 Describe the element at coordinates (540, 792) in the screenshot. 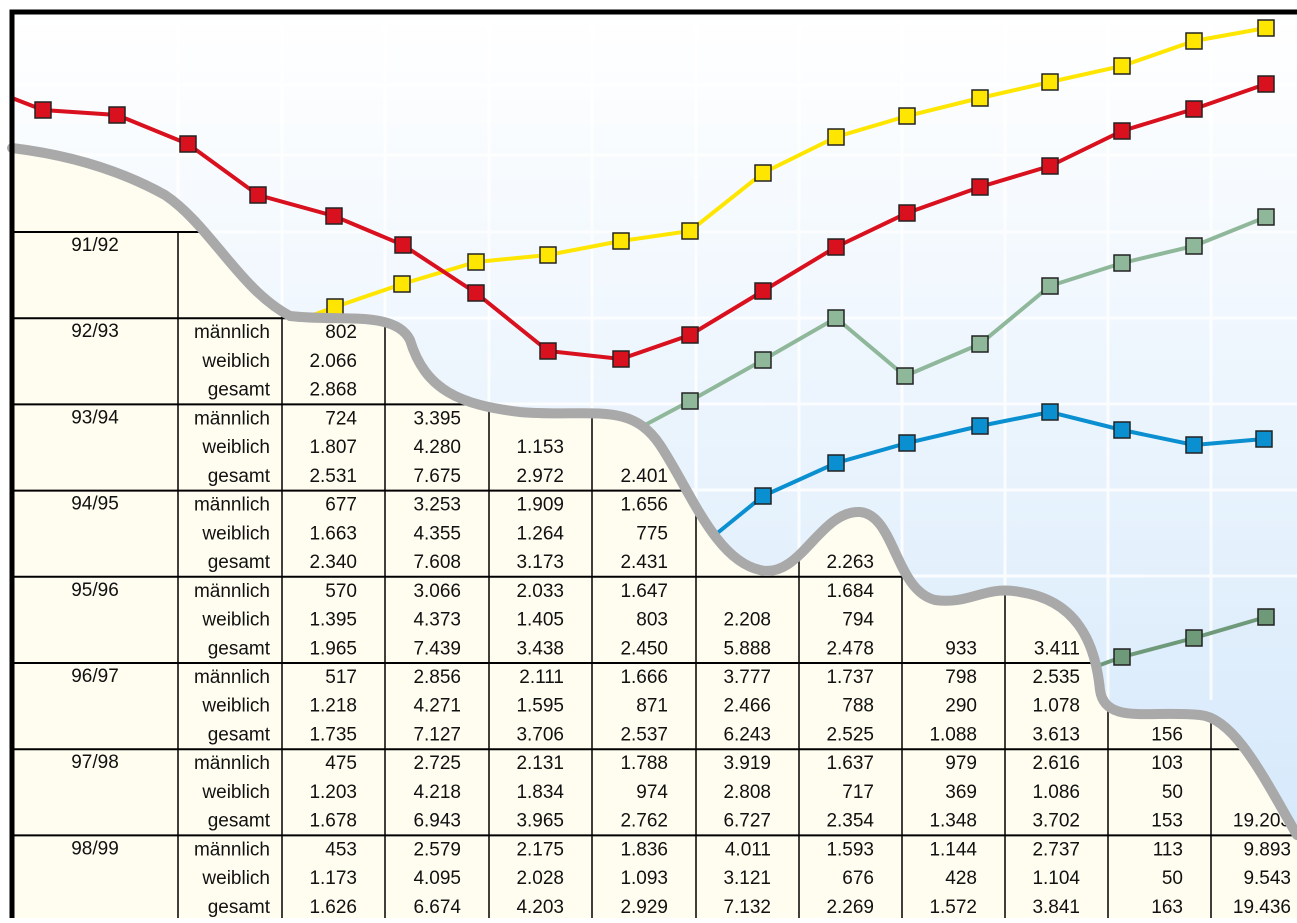

I see `cell-value: 1.834` at that location.